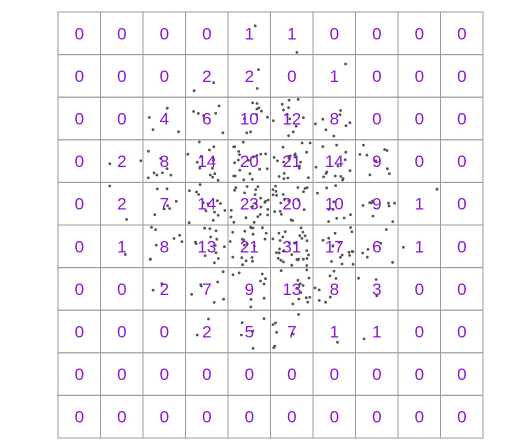  Describe the element at coordinates (334, 246) in the screenshot. I see `cell-count-label-5-6: 17` at that location.